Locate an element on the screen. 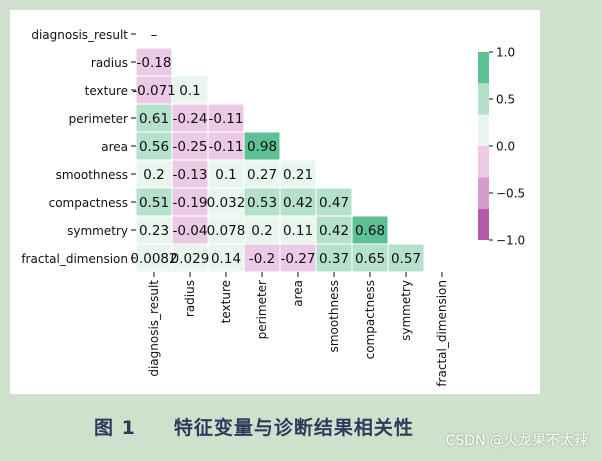 The width and height of the screenshot is (602, 461). cell-value-label: 0.23 is located at coordinates (154, 231).